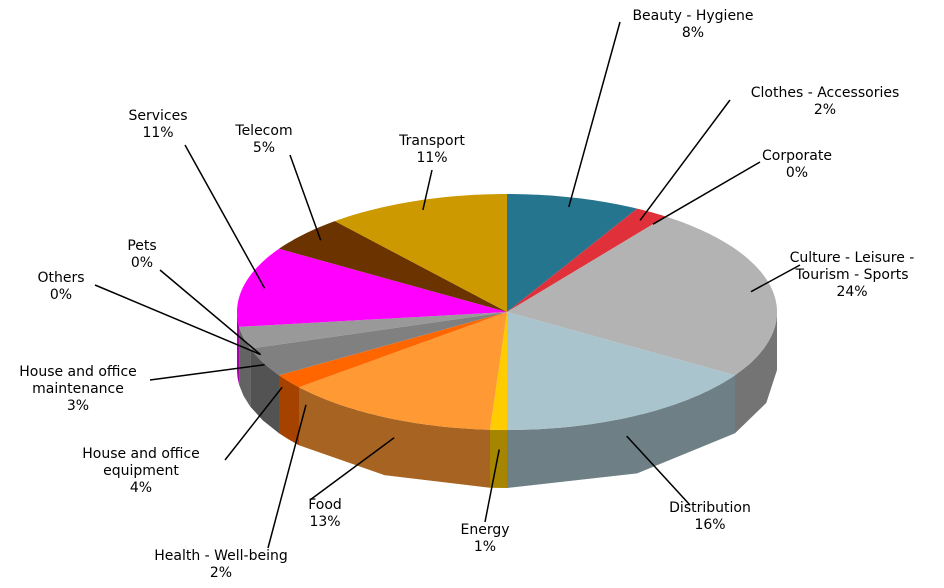 The image size is (944, 588). Describe the element at coordinates (78, 406) in the screenshot. I see `value-label: 3%` at that location.